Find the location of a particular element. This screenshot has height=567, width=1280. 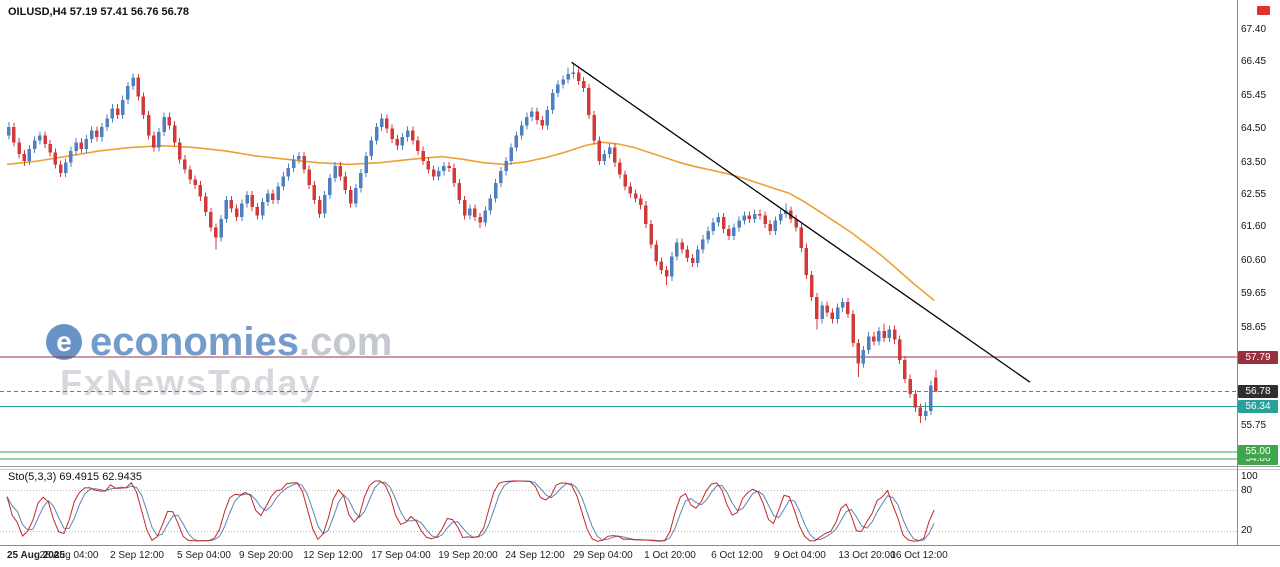

stochastic-panel-canvas is located at coordinates (618, 507).